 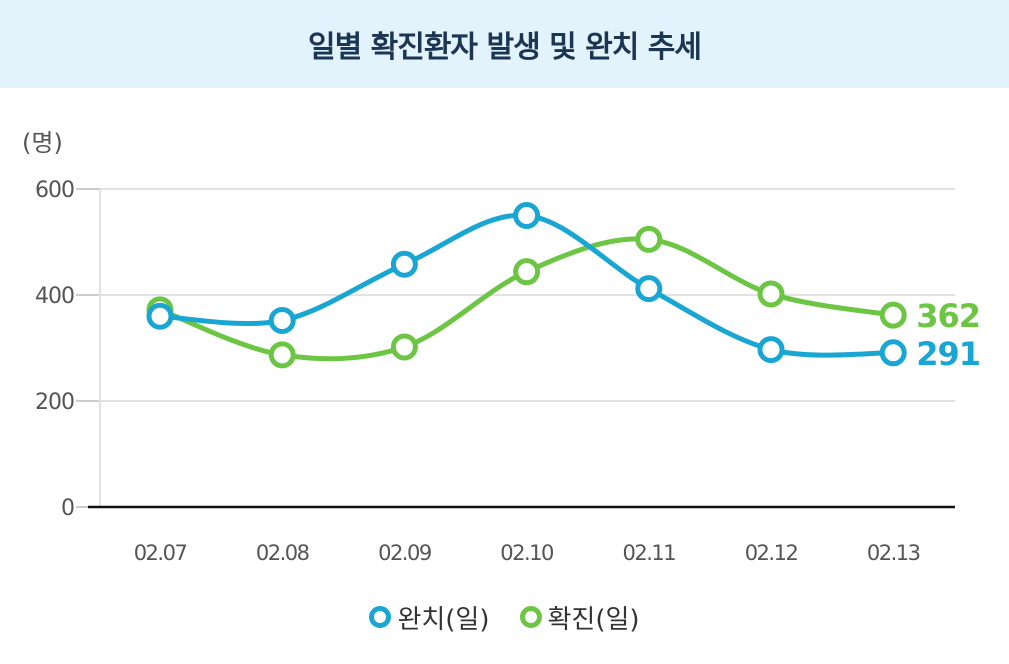 What do you see at coordinates (42, 143) in the screenshot?
I see `y-unit-label: (명)` at bounding box center [42, 143].